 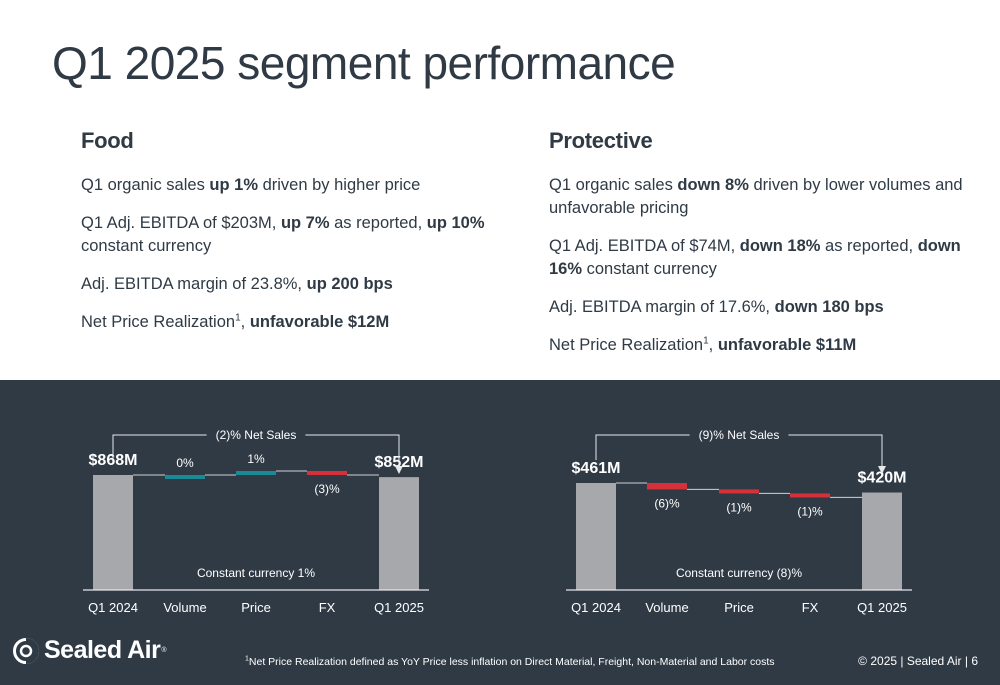 I want to click on food-tick-label: FX, so click(x=327, y=607).